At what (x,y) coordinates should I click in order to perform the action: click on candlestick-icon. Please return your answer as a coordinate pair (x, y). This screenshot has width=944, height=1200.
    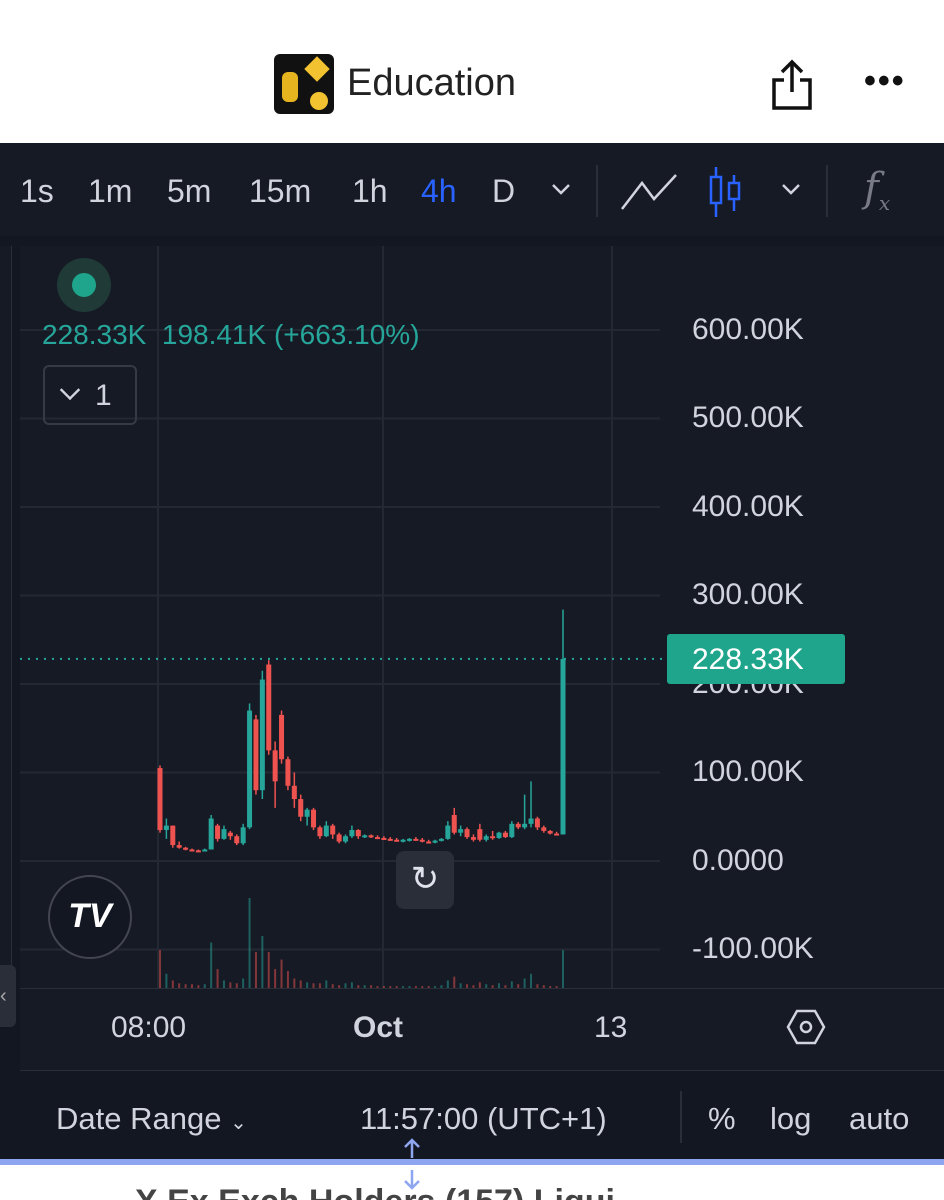
    Looking at the image, I should click on (726, 192).